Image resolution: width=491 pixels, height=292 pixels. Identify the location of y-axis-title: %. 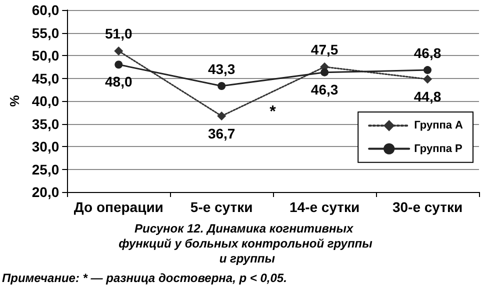
(14, 100).